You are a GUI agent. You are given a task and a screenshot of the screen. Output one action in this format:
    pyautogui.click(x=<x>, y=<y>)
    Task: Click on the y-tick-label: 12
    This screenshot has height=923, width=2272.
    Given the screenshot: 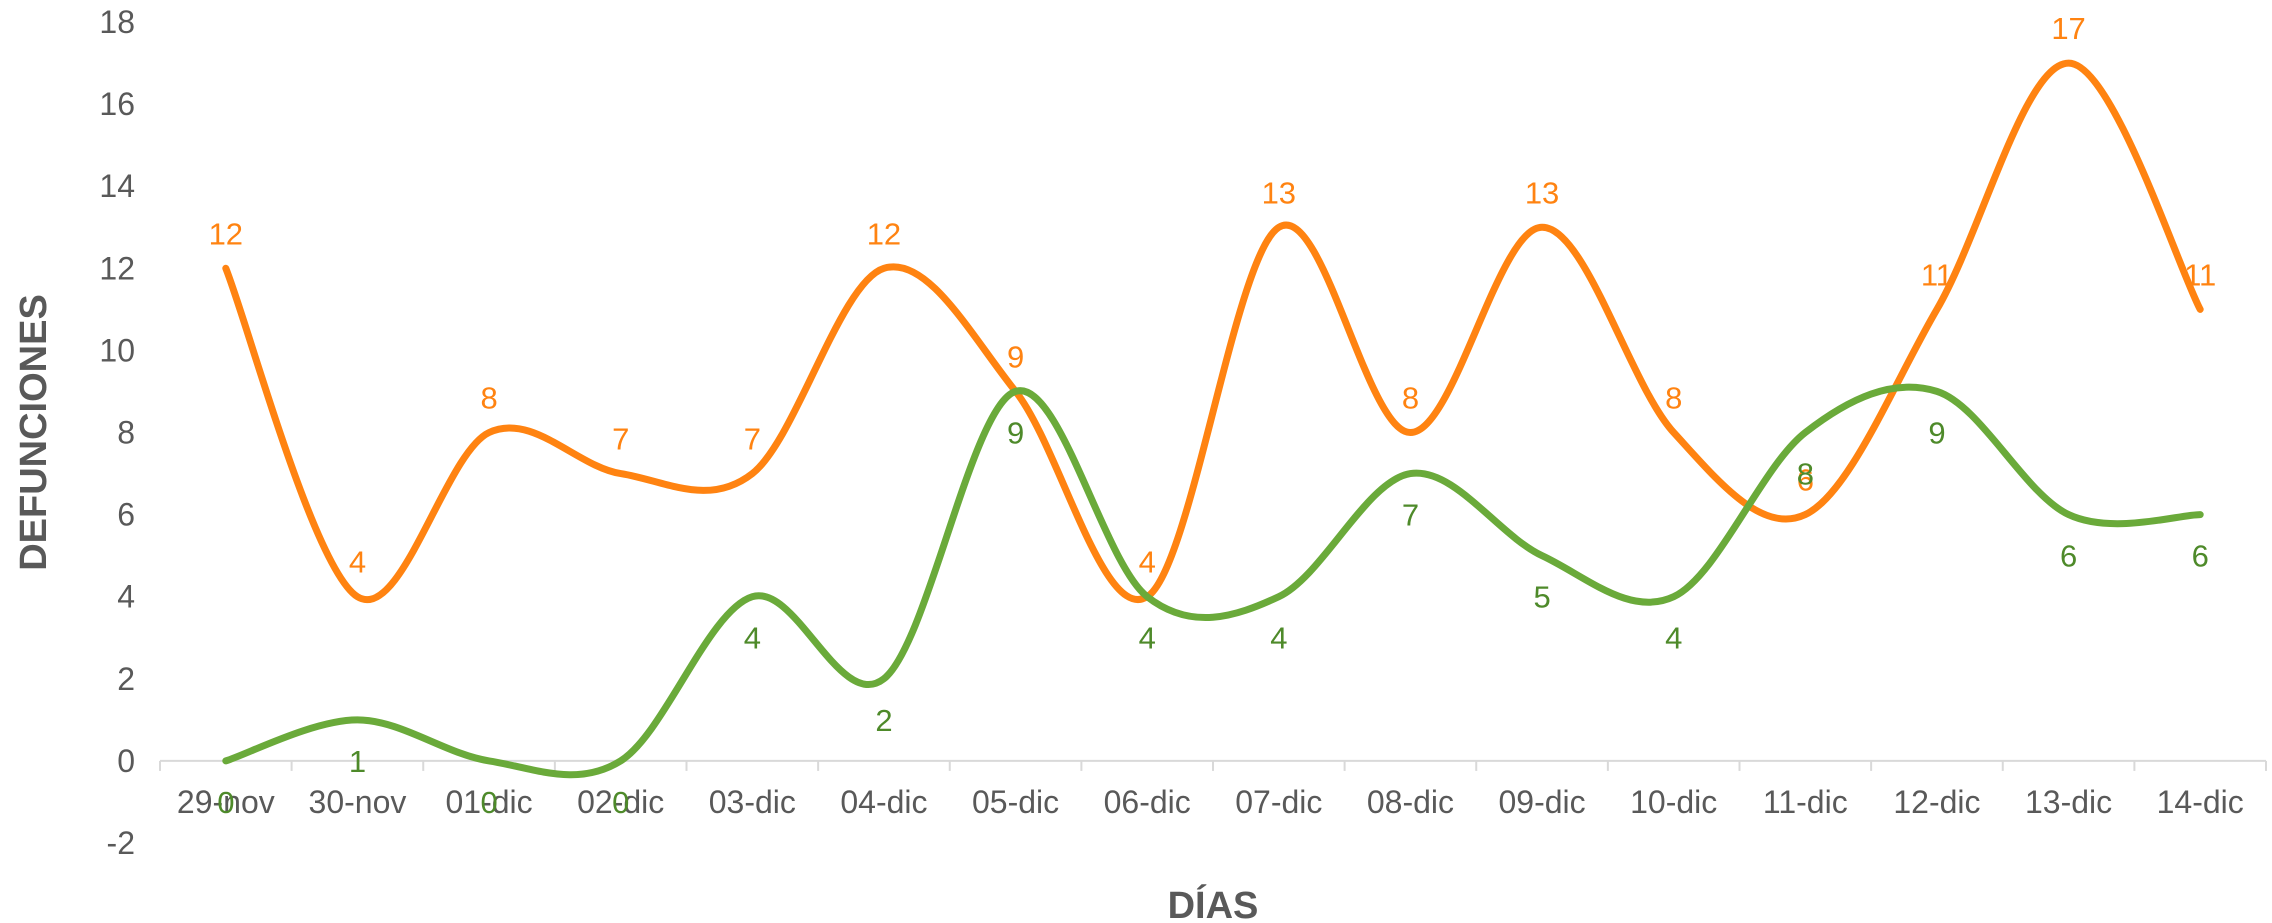 What is the action you would take?
    pyautogui.click(x=117, y=268)
    